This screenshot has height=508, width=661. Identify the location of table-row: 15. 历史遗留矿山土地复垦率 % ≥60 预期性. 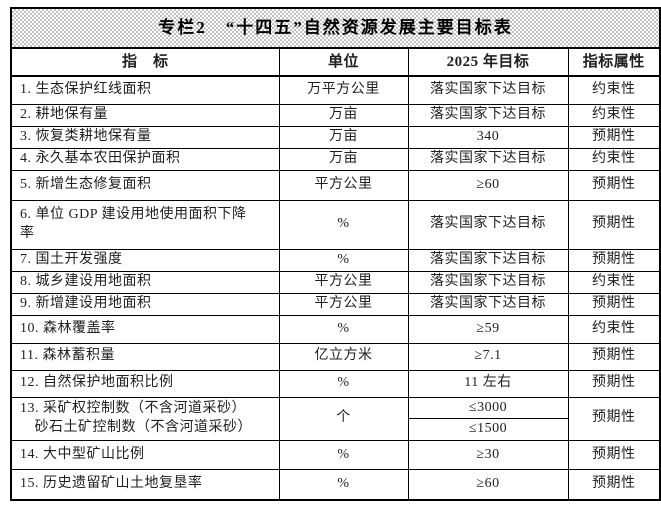
(335, 485).